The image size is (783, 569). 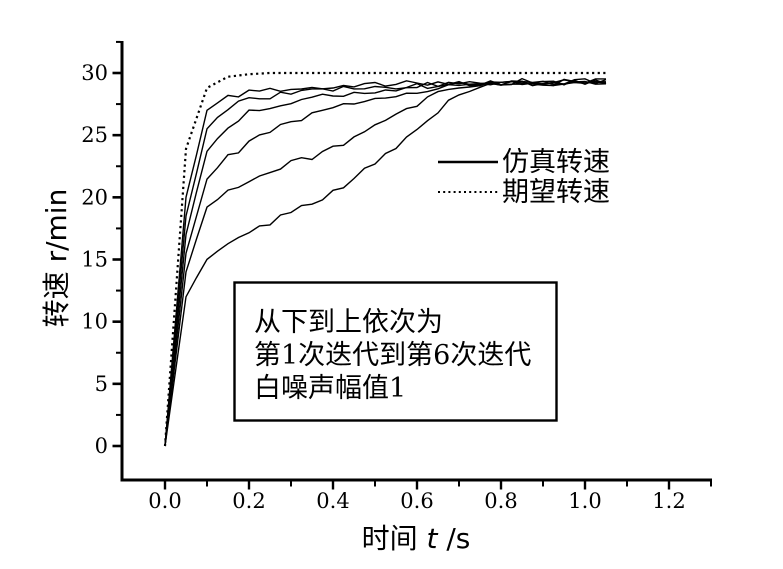 What do you see at coordinates (94, 73) in the screenshot?
I see `y-tick-label: 30` at bounding box center [94, 73].